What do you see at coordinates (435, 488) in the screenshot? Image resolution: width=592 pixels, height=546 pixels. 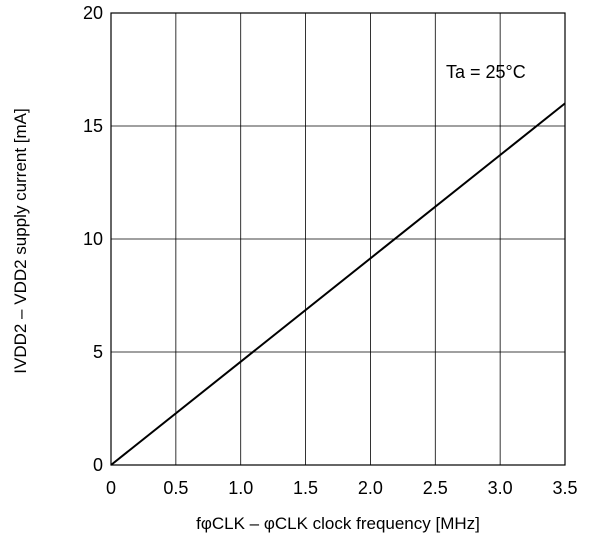 I see `x-tick-label: 2.5` at bounding box center [435, 488].